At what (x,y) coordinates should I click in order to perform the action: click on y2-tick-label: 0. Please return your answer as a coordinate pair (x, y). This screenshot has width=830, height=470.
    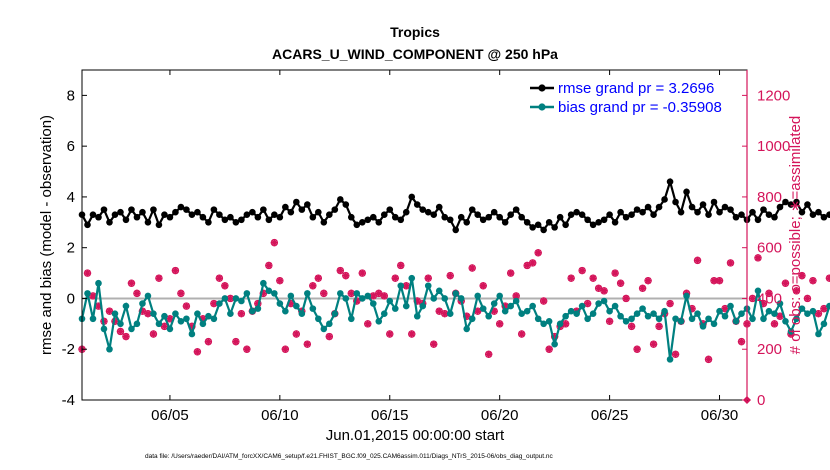
    Looking at the image, I should click on (761, 400).